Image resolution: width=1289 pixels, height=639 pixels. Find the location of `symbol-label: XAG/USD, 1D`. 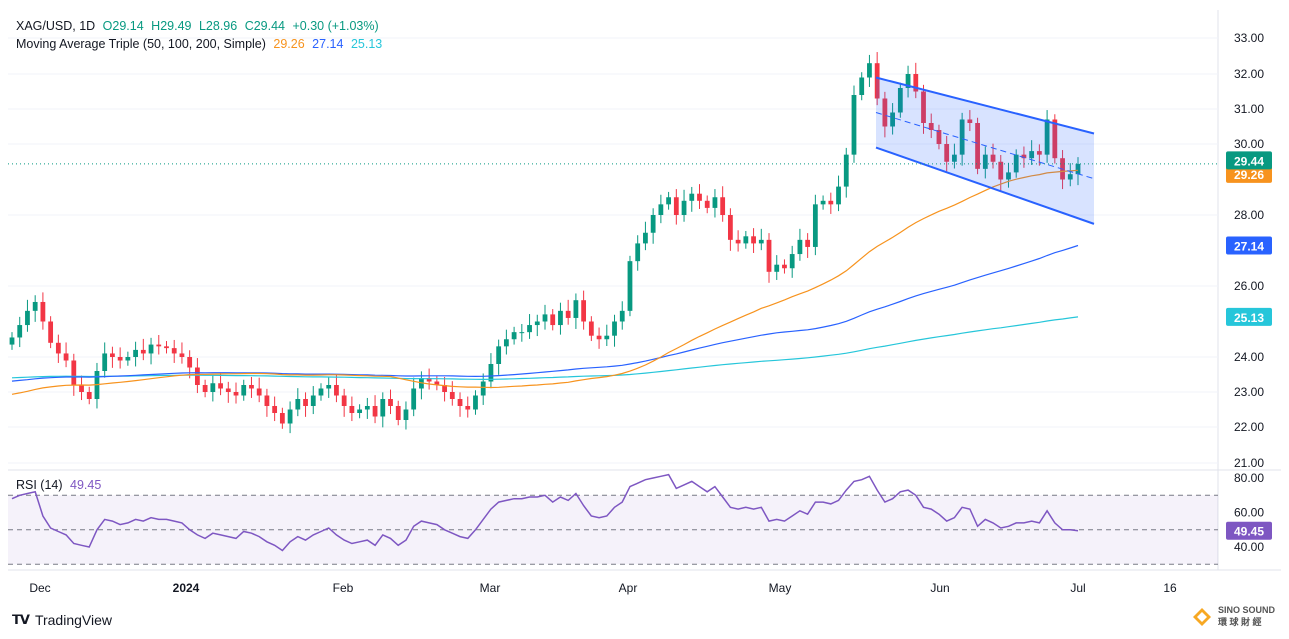

symbol-label: XAG/USD, 1D is located at coordinates (56, 26).